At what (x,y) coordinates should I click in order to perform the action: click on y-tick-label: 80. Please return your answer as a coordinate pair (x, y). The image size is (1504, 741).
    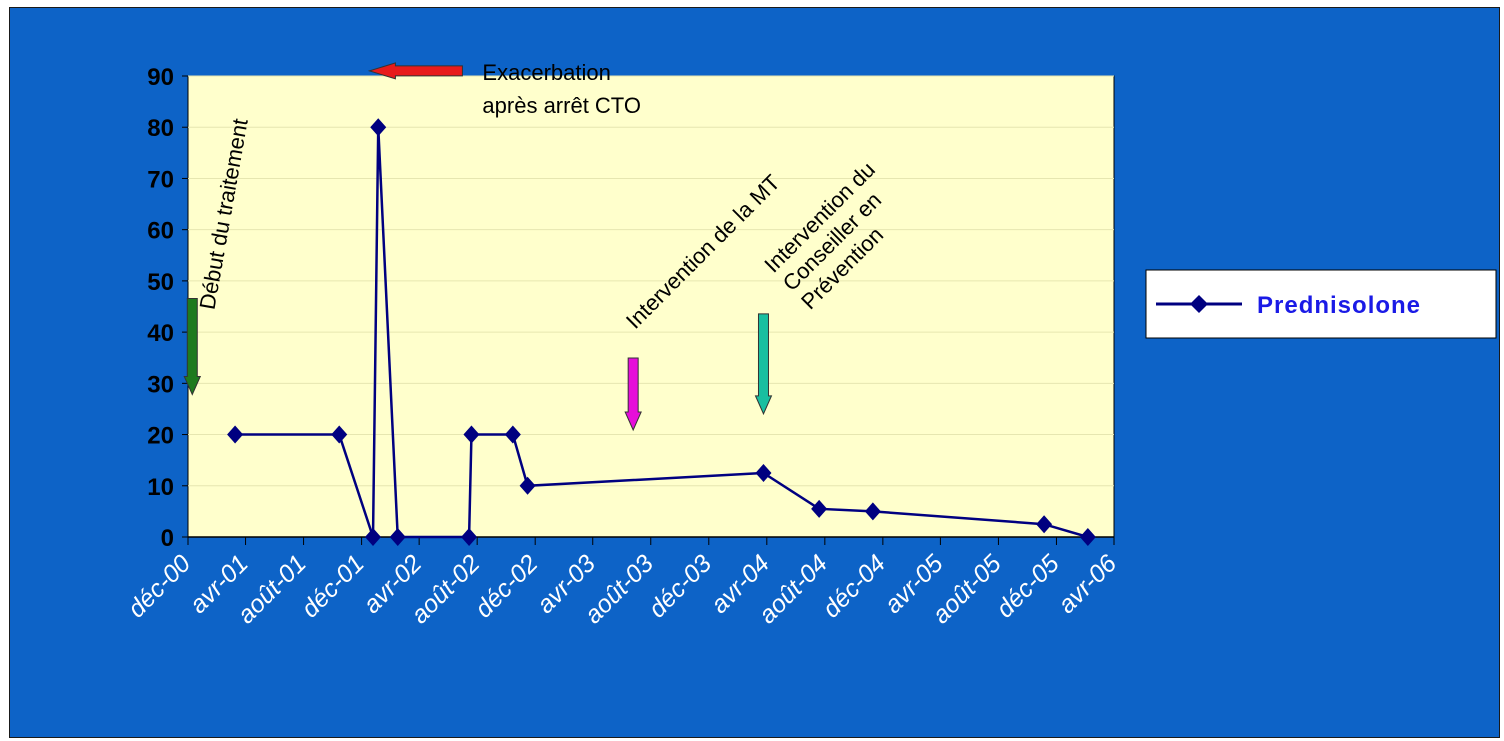
    Looking at the image, I should click on (160, 128).